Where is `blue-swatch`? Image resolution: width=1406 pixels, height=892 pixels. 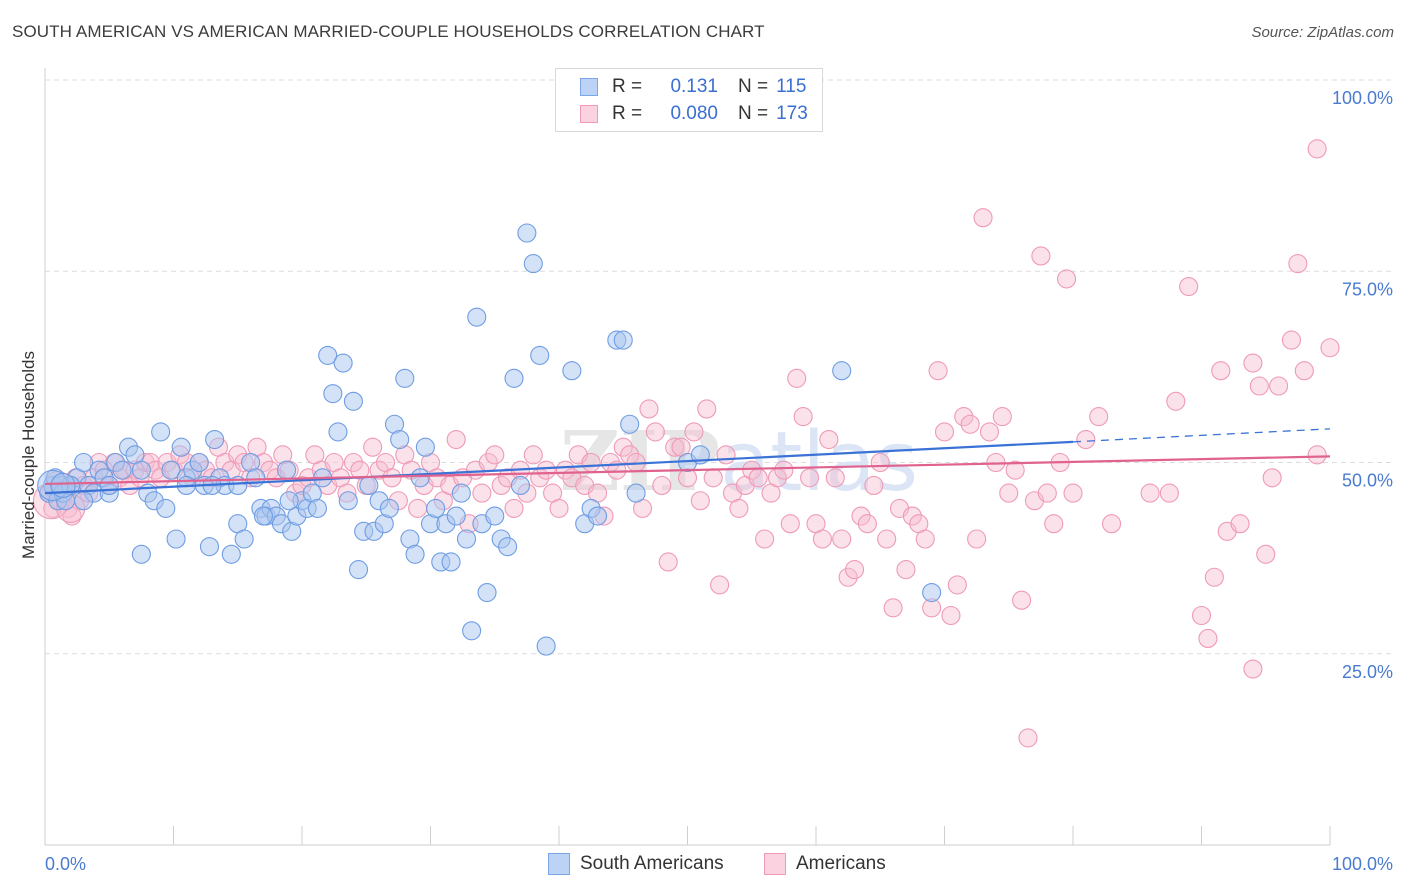
blue-swatch is located at coordinates (589, 87).